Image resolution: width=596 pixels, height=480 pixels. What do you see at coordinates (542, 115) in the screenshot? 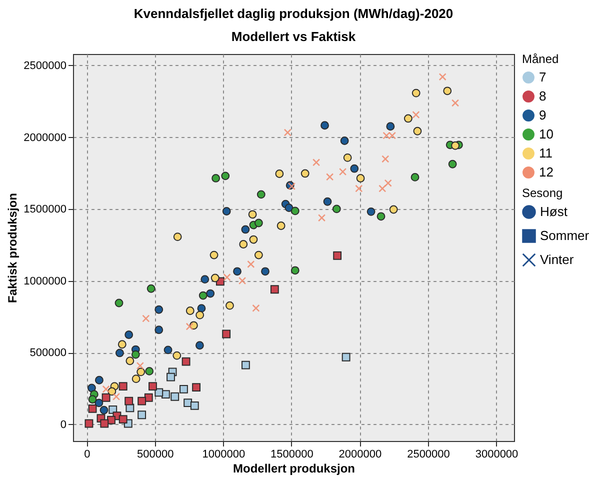
I see `legend-label: 9` at bounding box center [542, 115].